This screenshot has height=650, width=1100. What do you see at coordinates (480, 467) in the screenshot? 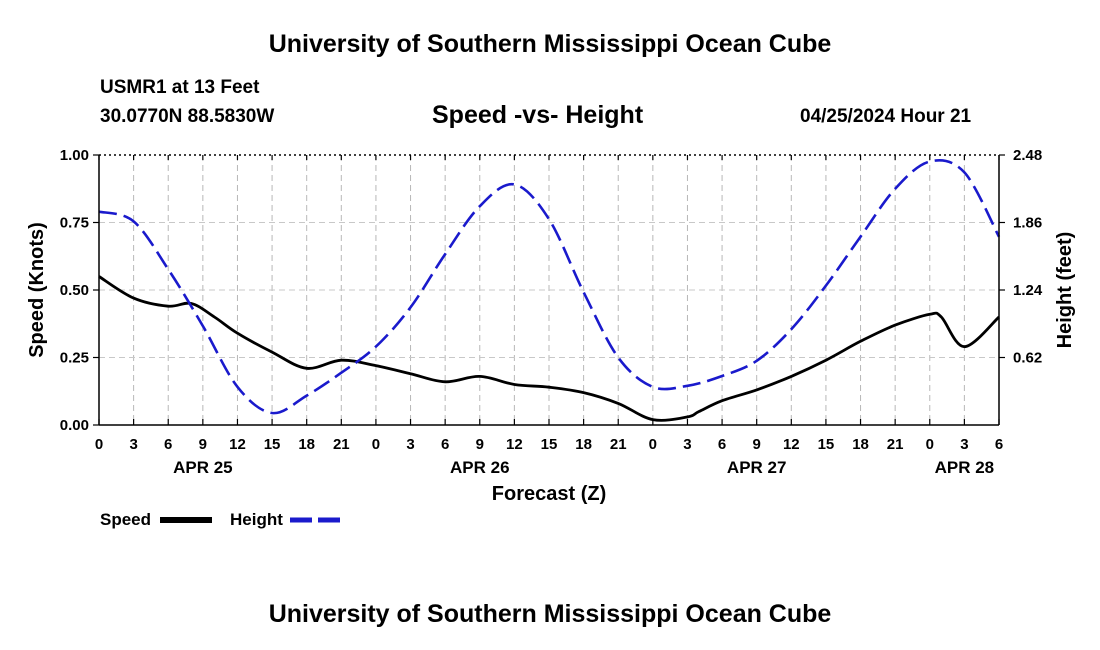
I see `date-label: APR 26` at bounding box center [480, 467].